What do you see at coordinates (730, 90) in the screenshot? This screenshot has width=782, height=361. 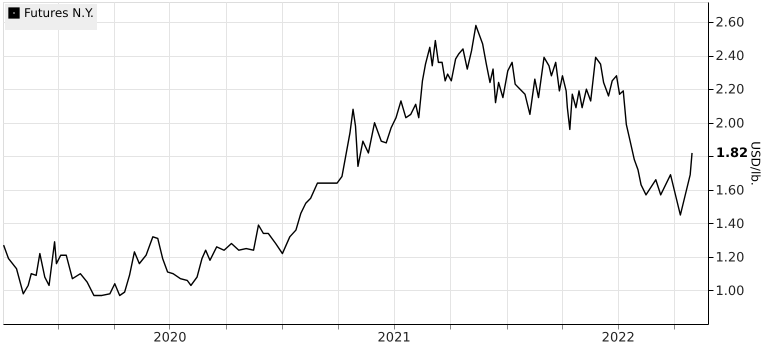 I see `y-tick-label: 2.20` at bounding box center [730, 90].